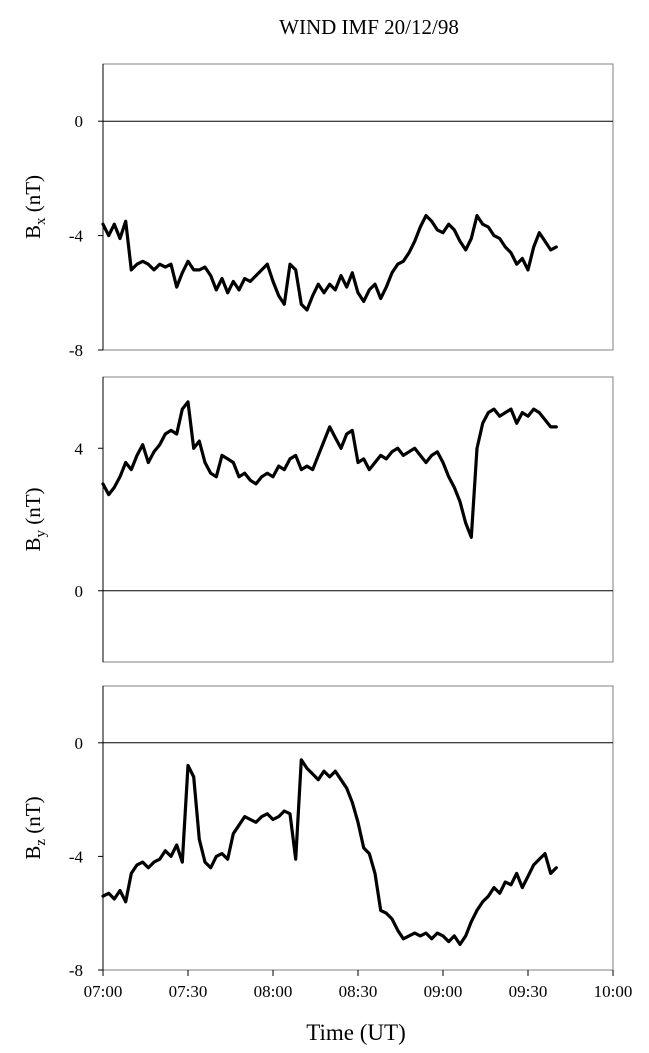 This screenshot has height=1053, width=649. What do you see at coordinates (273, 991) in the screenshot?
I see `x-tick-label: 08:00` at bounding box center [273, 991].